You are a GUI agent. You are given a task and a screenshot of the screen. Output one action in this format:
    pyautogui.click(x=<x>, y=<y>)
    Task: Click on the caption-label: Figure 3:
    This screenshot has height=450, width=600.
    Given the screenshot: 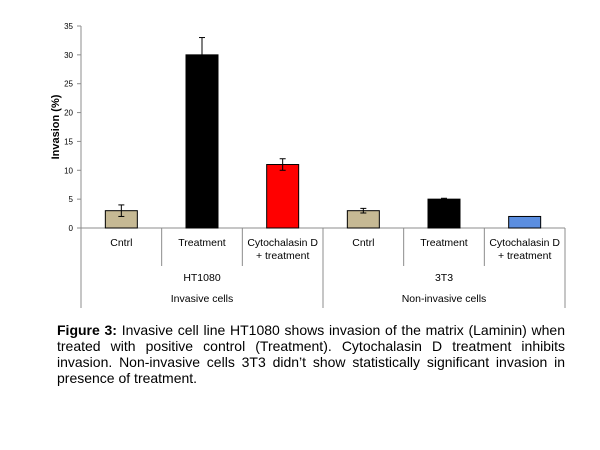 What is the action you would take?
    pyautogui.click(x=87, y=330)
    